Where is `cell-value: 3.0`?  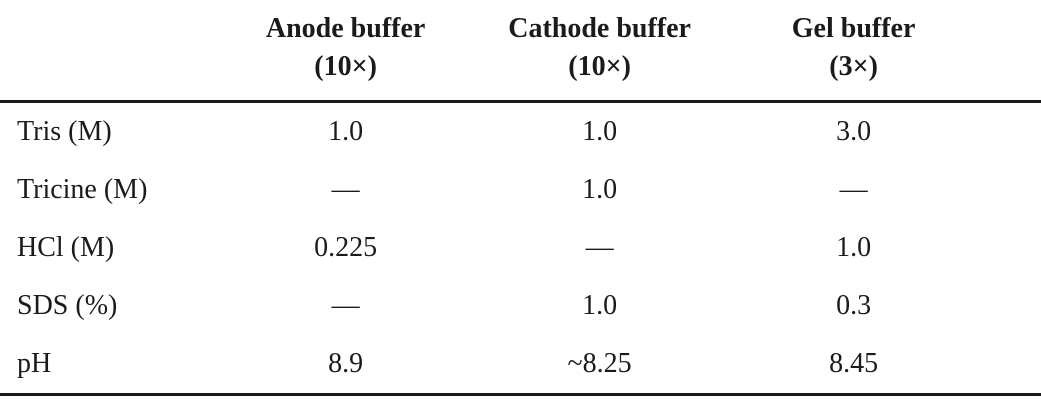
cell-value: 3.0 is located at coordinates (854, 131).